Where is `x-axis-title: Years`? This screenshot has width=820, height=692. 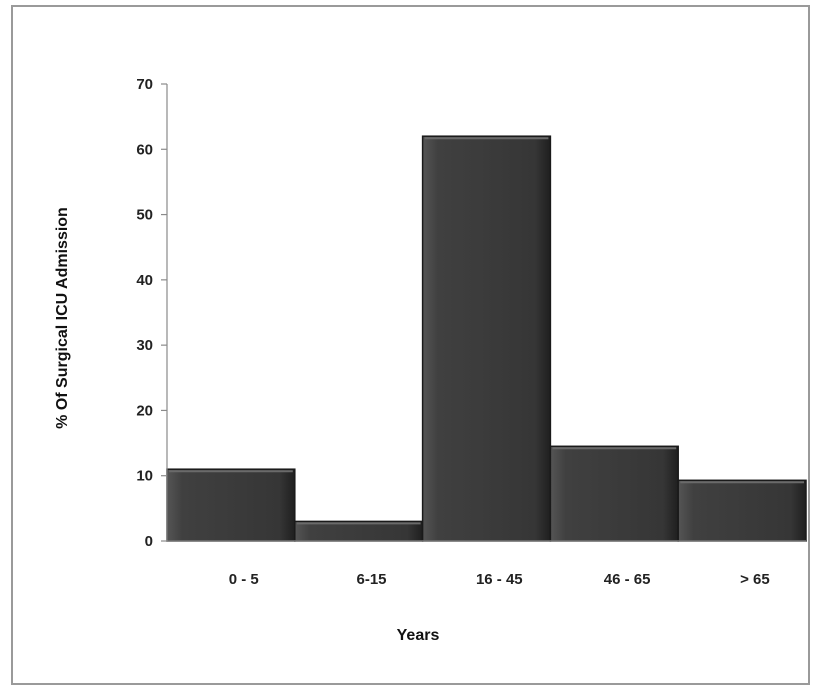 x-axis-title: Years is located at coordinates (418, 635).